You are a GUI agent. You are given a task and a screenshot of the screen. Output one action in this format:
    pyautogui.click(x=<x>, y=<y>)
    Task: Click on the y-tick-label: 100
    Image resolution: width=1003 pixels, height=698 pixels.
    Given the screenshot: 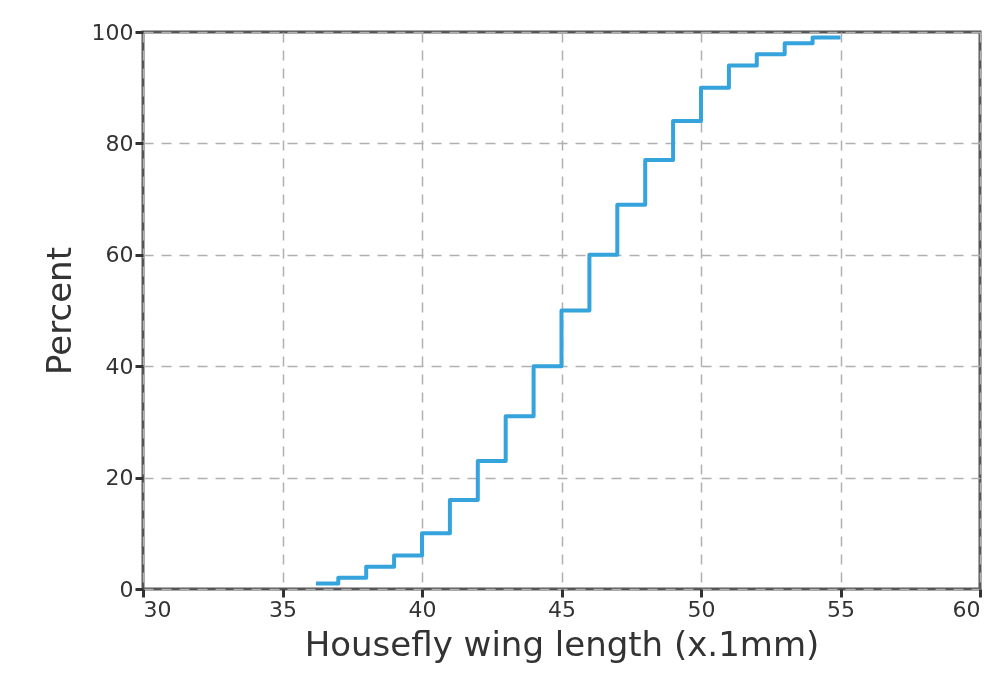 What is the action you would take?
    pyautogui.click(x=112, y=32)
    